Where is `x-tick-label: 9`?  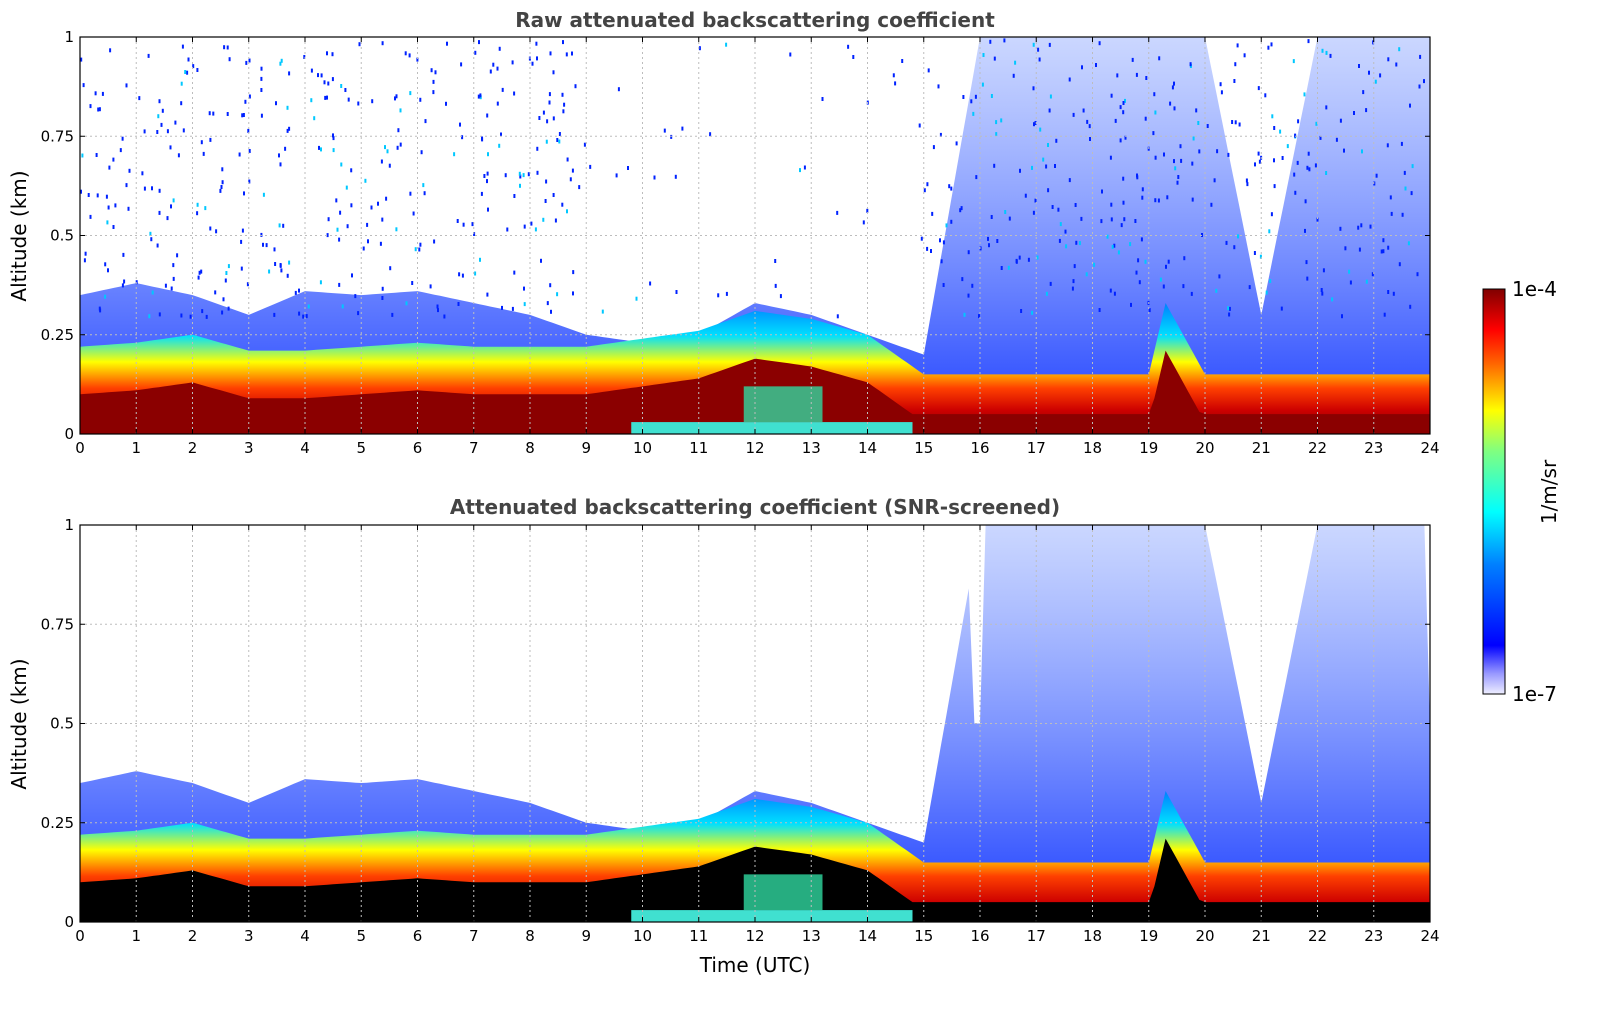 x-tick-label: 9 is located at coordinates (586, 936).